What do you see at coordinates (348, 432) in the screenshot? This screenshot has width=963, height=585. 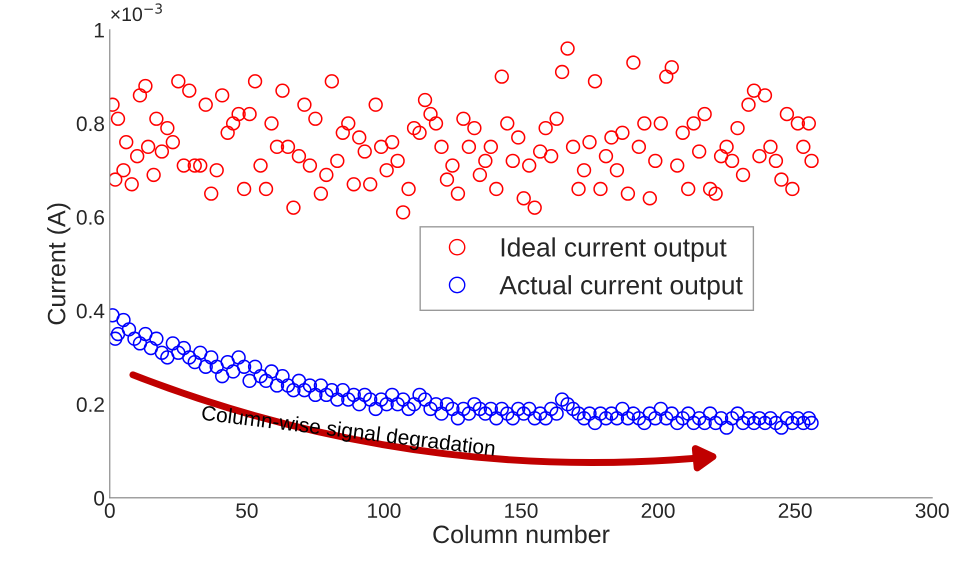 I see `annotation: Column-wise signal degradation` at bounding box center [348, 432].